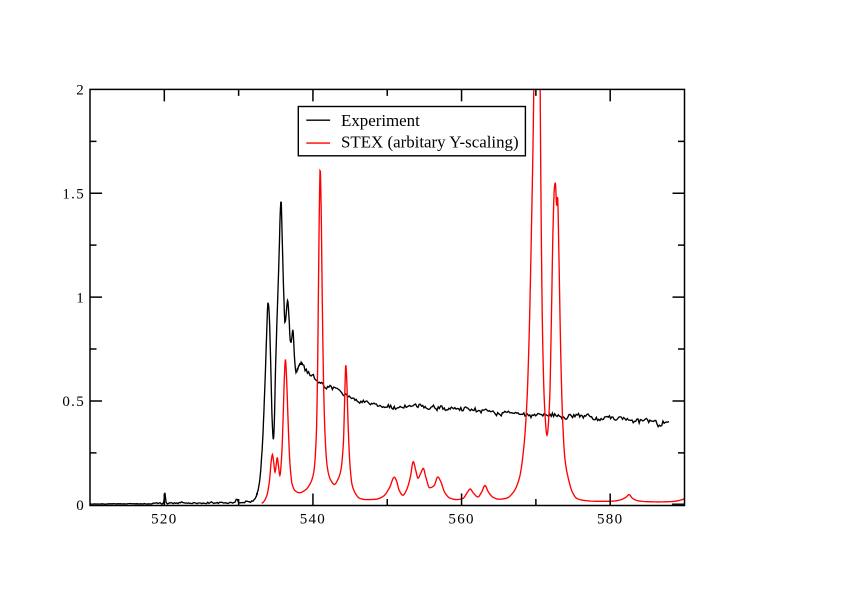 The height and width of the screenshot is (600, 842). Describe the element at coordinates (73, 195) in the screenshot. I see `svg-text: 1.5` at that location.